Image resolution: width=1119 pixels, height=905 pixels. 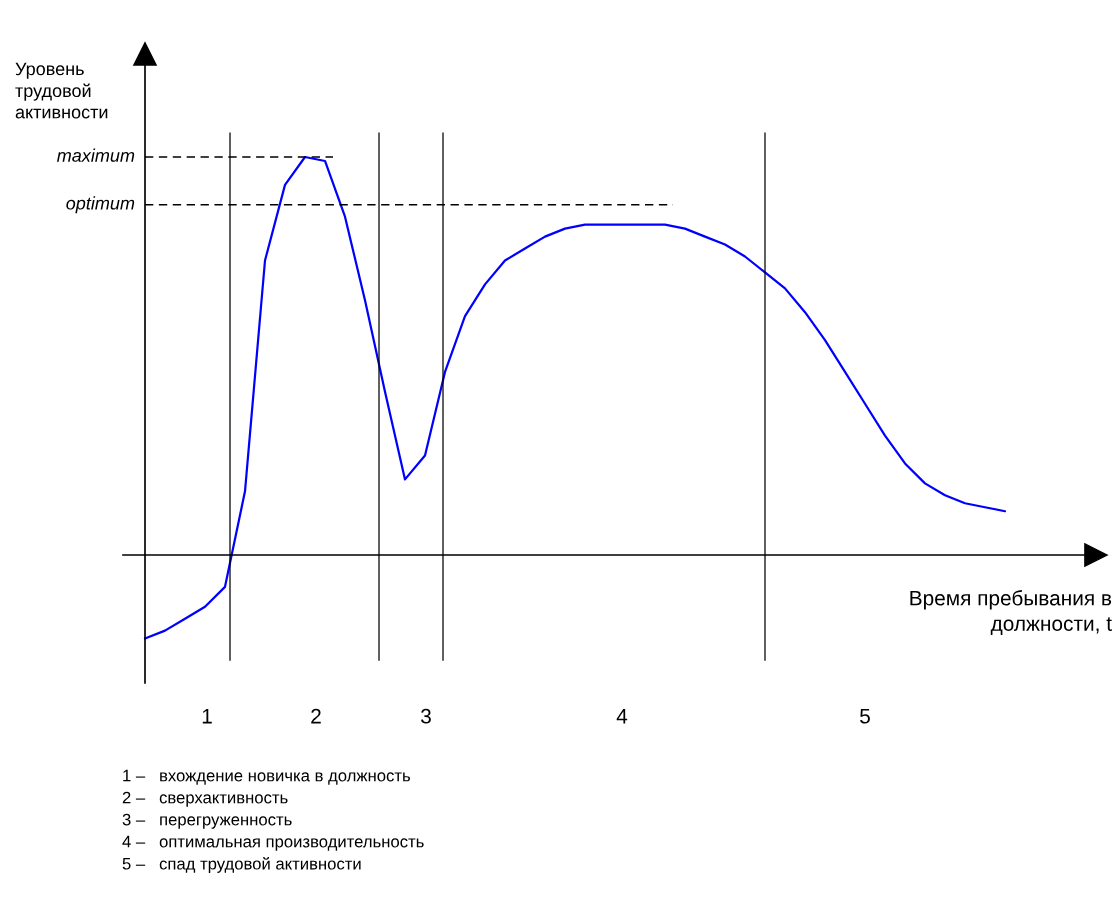 What do you see at coordinates (61, 90) in the screenshot?
I see `y-axis-title: Уровень трудовой активности` at bounding box center [61, 90].